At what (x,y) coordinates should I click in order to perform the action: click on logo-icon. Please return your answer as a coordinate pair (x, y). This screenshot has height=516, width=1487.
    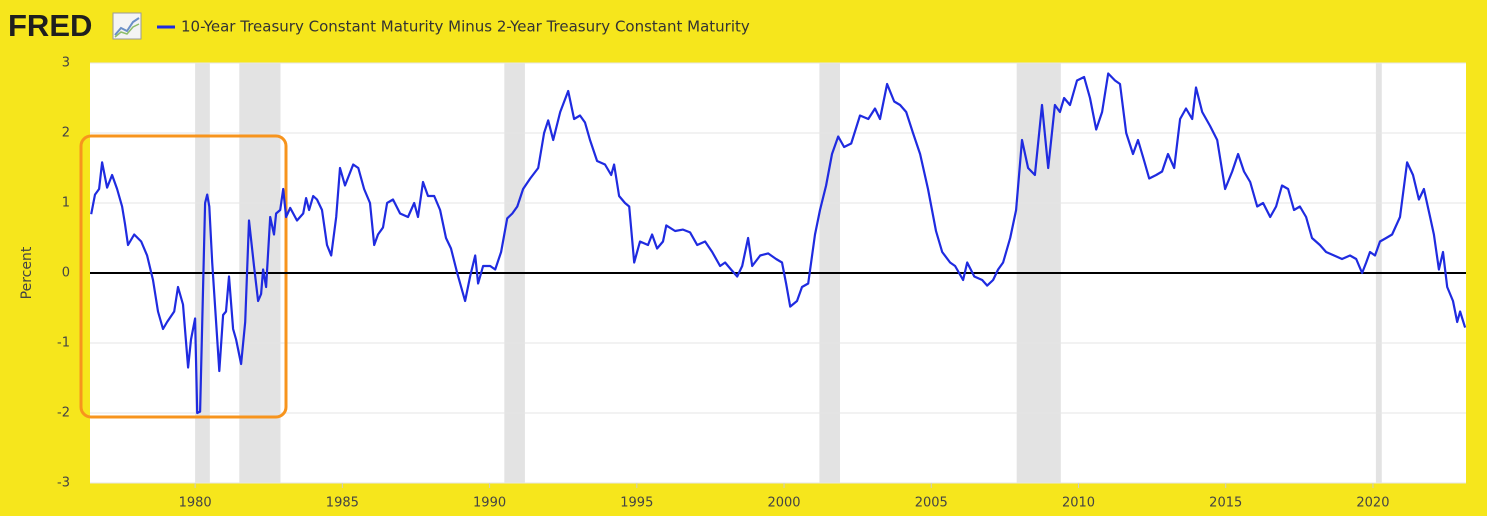
    Looking at the image, I should click on (127, 26).